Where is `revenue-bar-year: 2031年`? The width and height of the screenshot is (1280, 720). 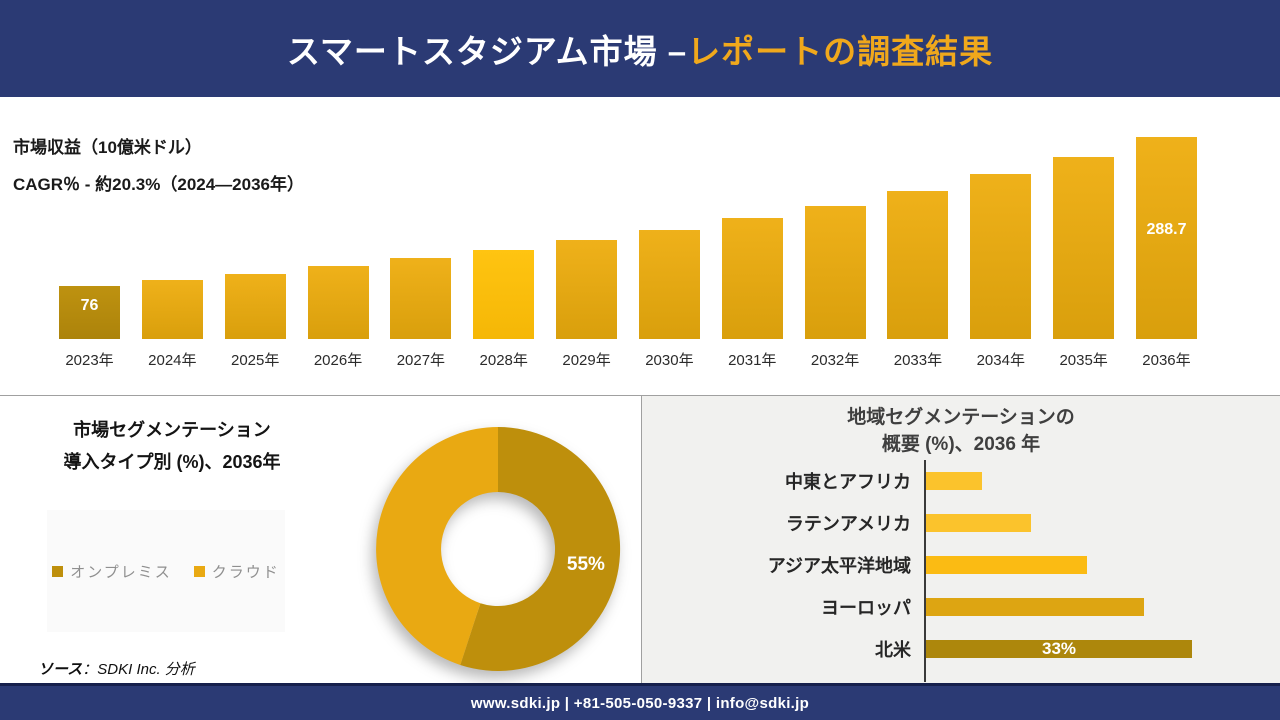 revenue-bar-year: 2031年 is located at coordinates (752, 360).